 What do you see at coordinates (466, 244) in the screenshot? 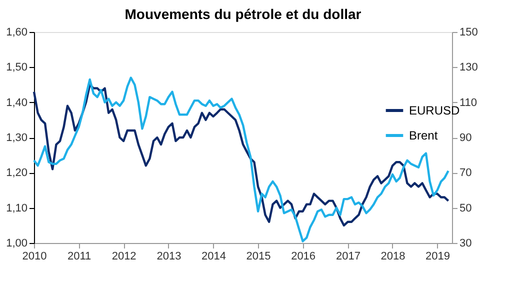
I see `y2-tick-label: 30` at bounding box center [466, 244].